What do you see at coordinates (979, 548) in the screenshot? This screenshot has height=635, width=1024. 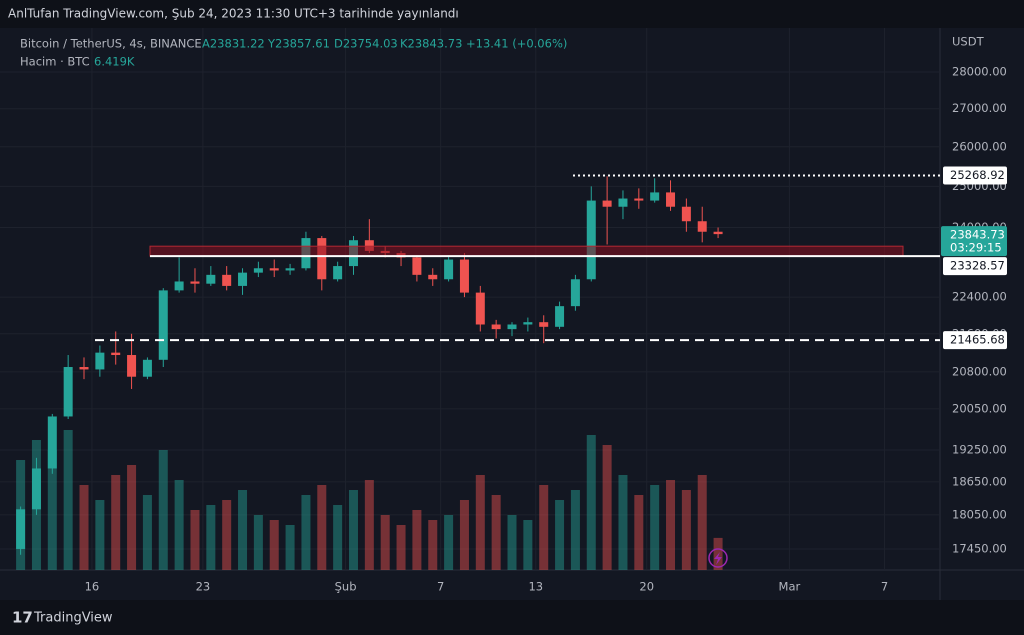 I see `y-tick-label: 17450.00` at bounding box center [979, 548].